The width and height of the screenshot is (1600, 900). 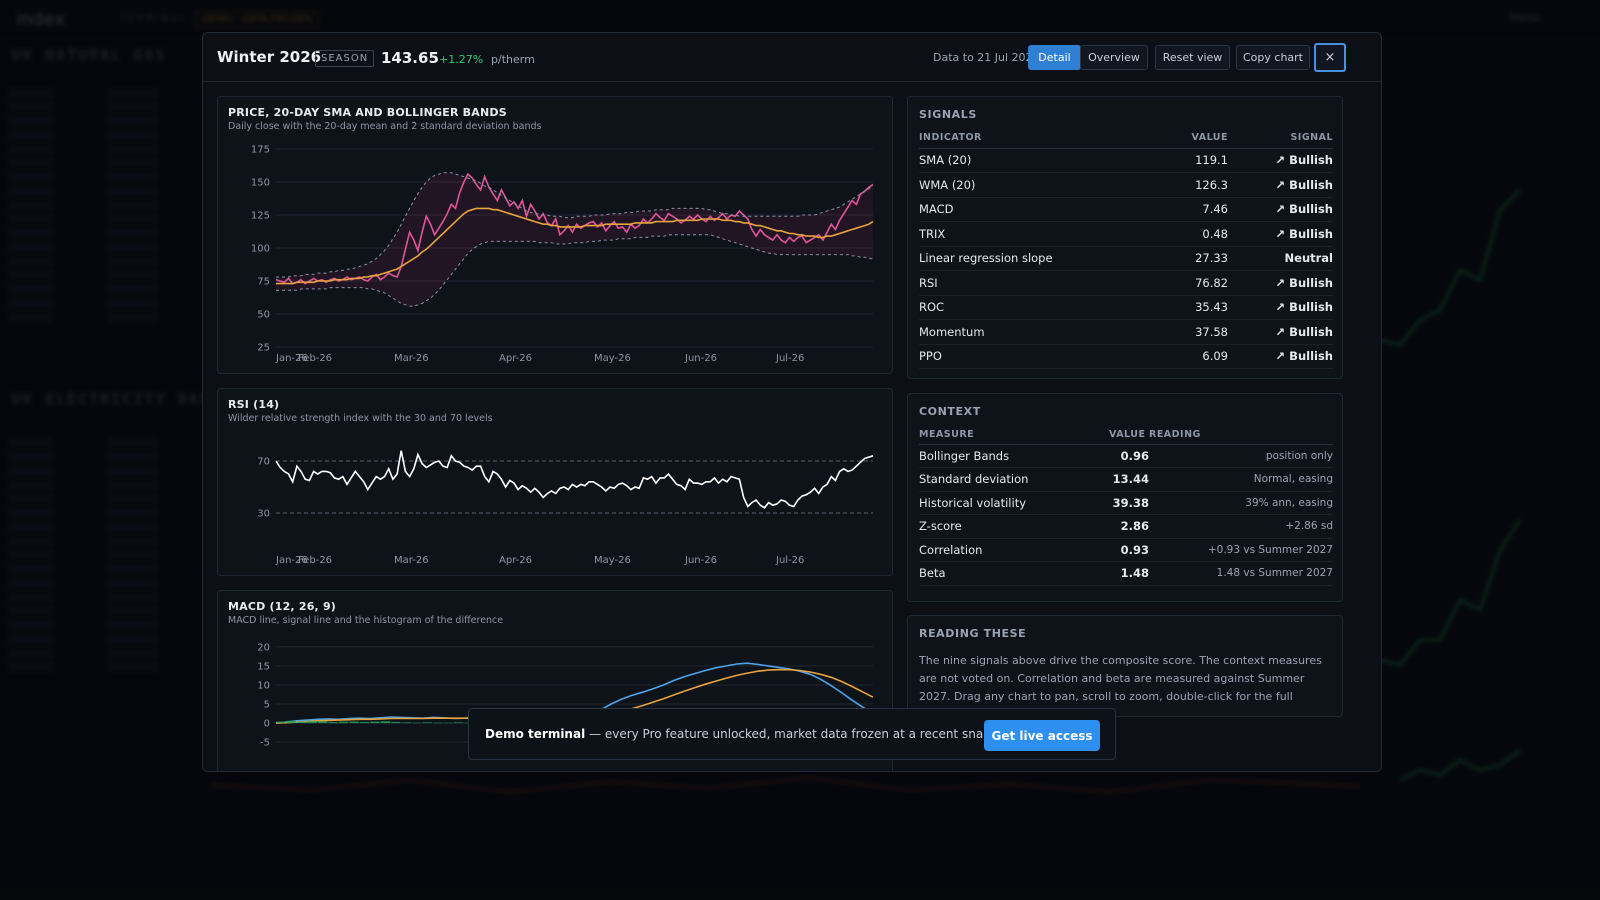 I want to click on x-tick-label: Feb-26, so click(x=315, y=560).